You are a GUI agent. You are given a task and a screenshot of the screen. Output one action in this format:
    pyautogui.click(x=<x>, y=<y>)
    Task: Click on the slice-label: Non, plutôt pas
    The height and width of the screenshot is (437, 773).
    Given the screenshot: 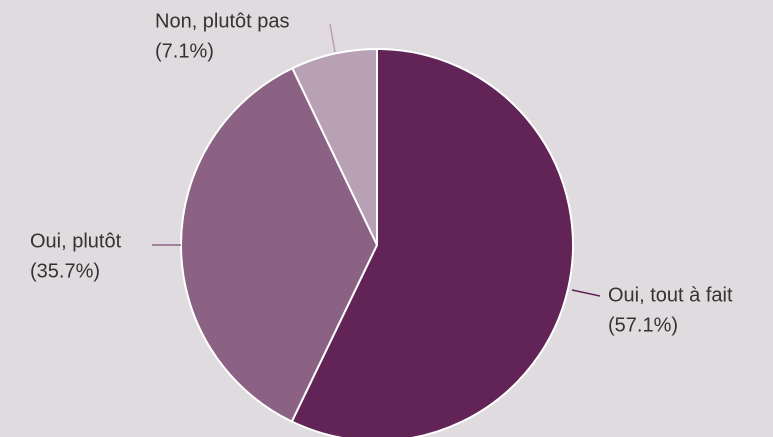 What is the action you would take?
    pyautogui.click(x=222, y=21)
    